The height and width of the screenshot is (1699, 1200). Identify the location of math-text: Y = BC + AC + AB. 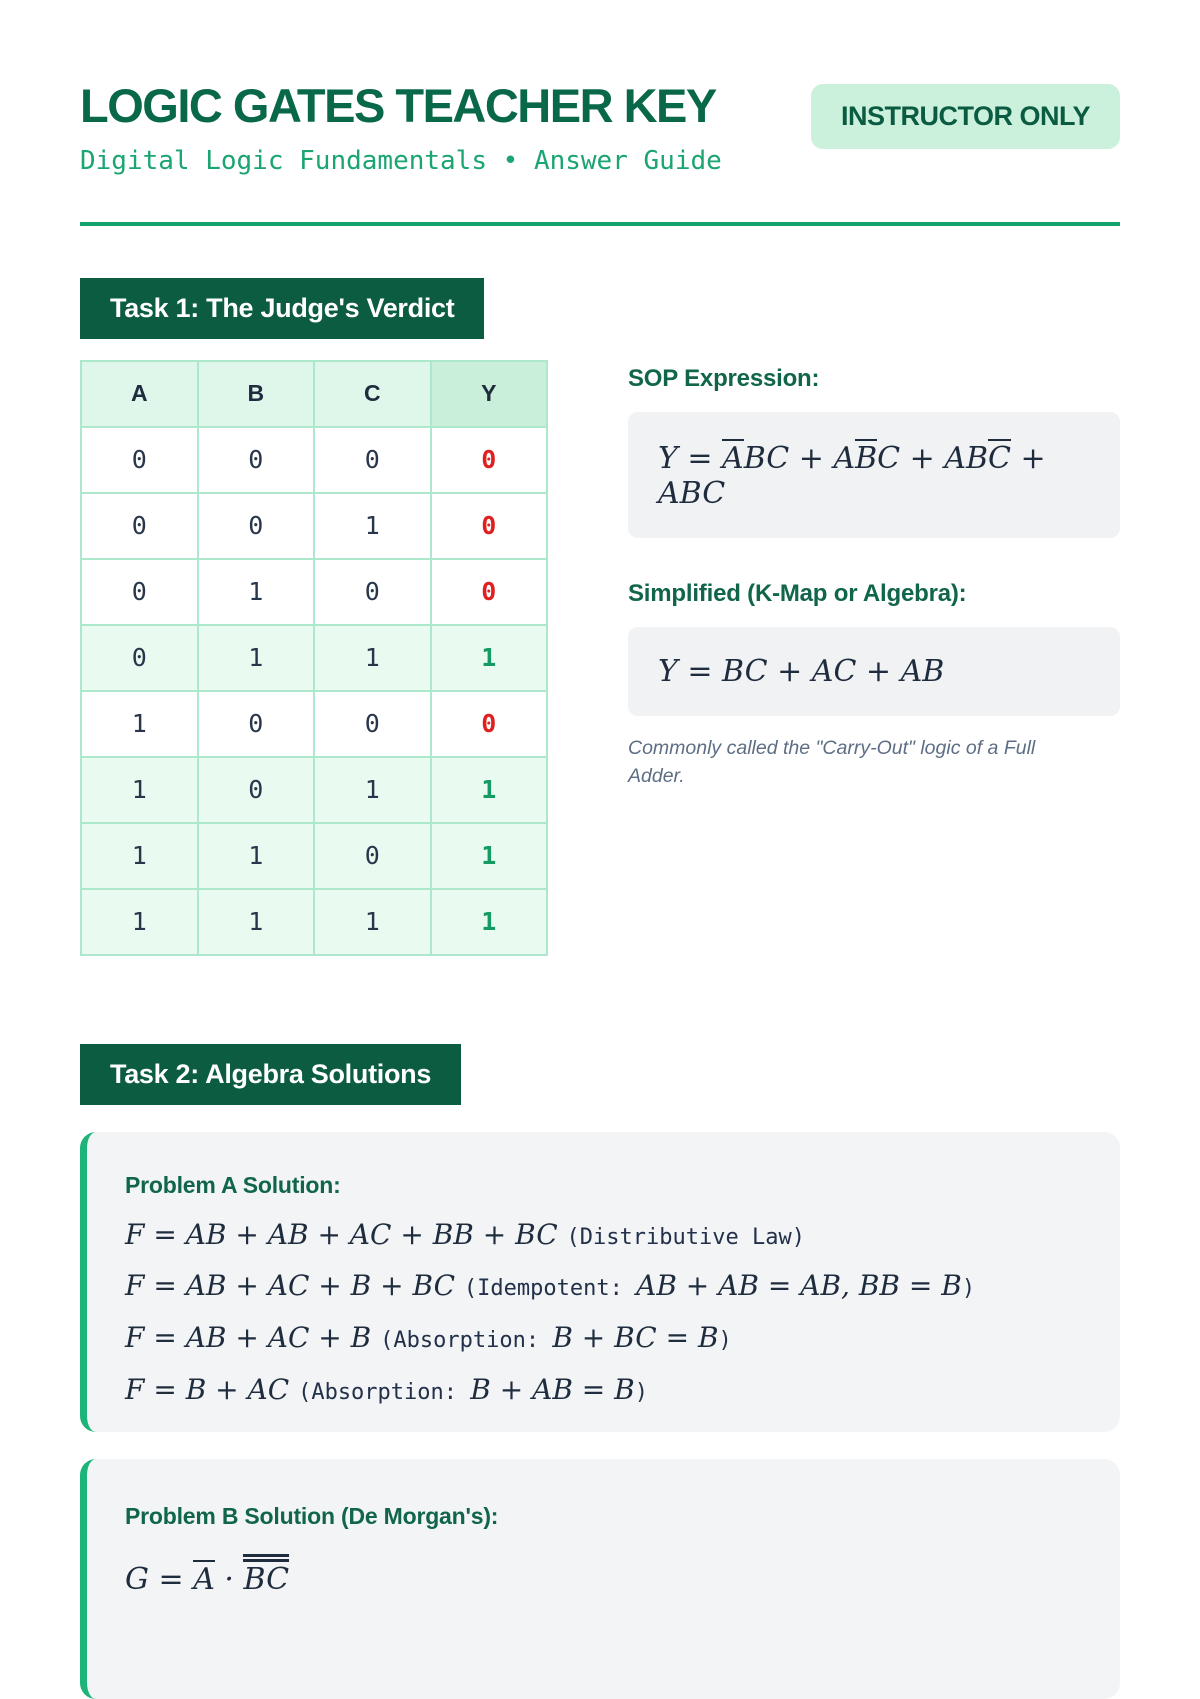
(801, 671).